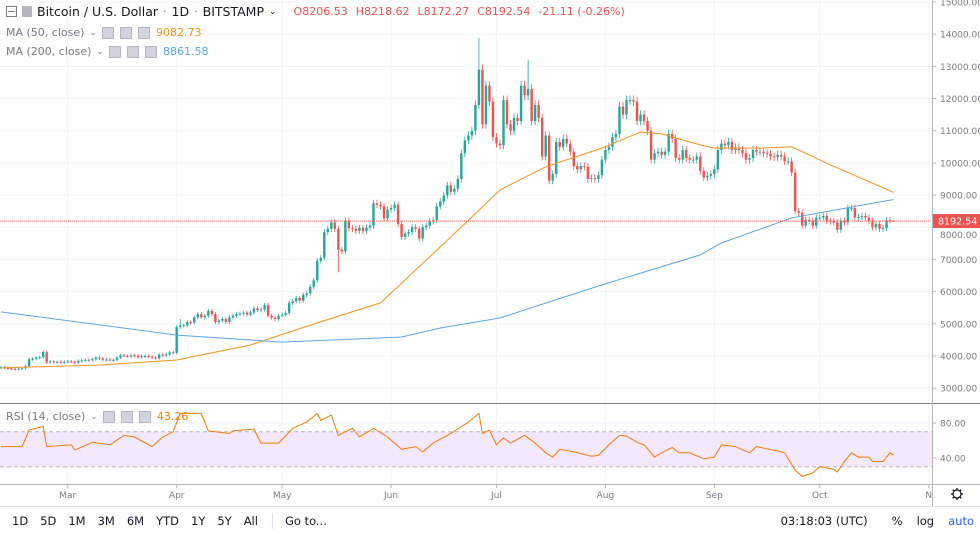 This screenshot has height=535, width=980. Describe the element at coordinates (20, 521) in the screenshot. I see `range-1d: 1D` at that location.